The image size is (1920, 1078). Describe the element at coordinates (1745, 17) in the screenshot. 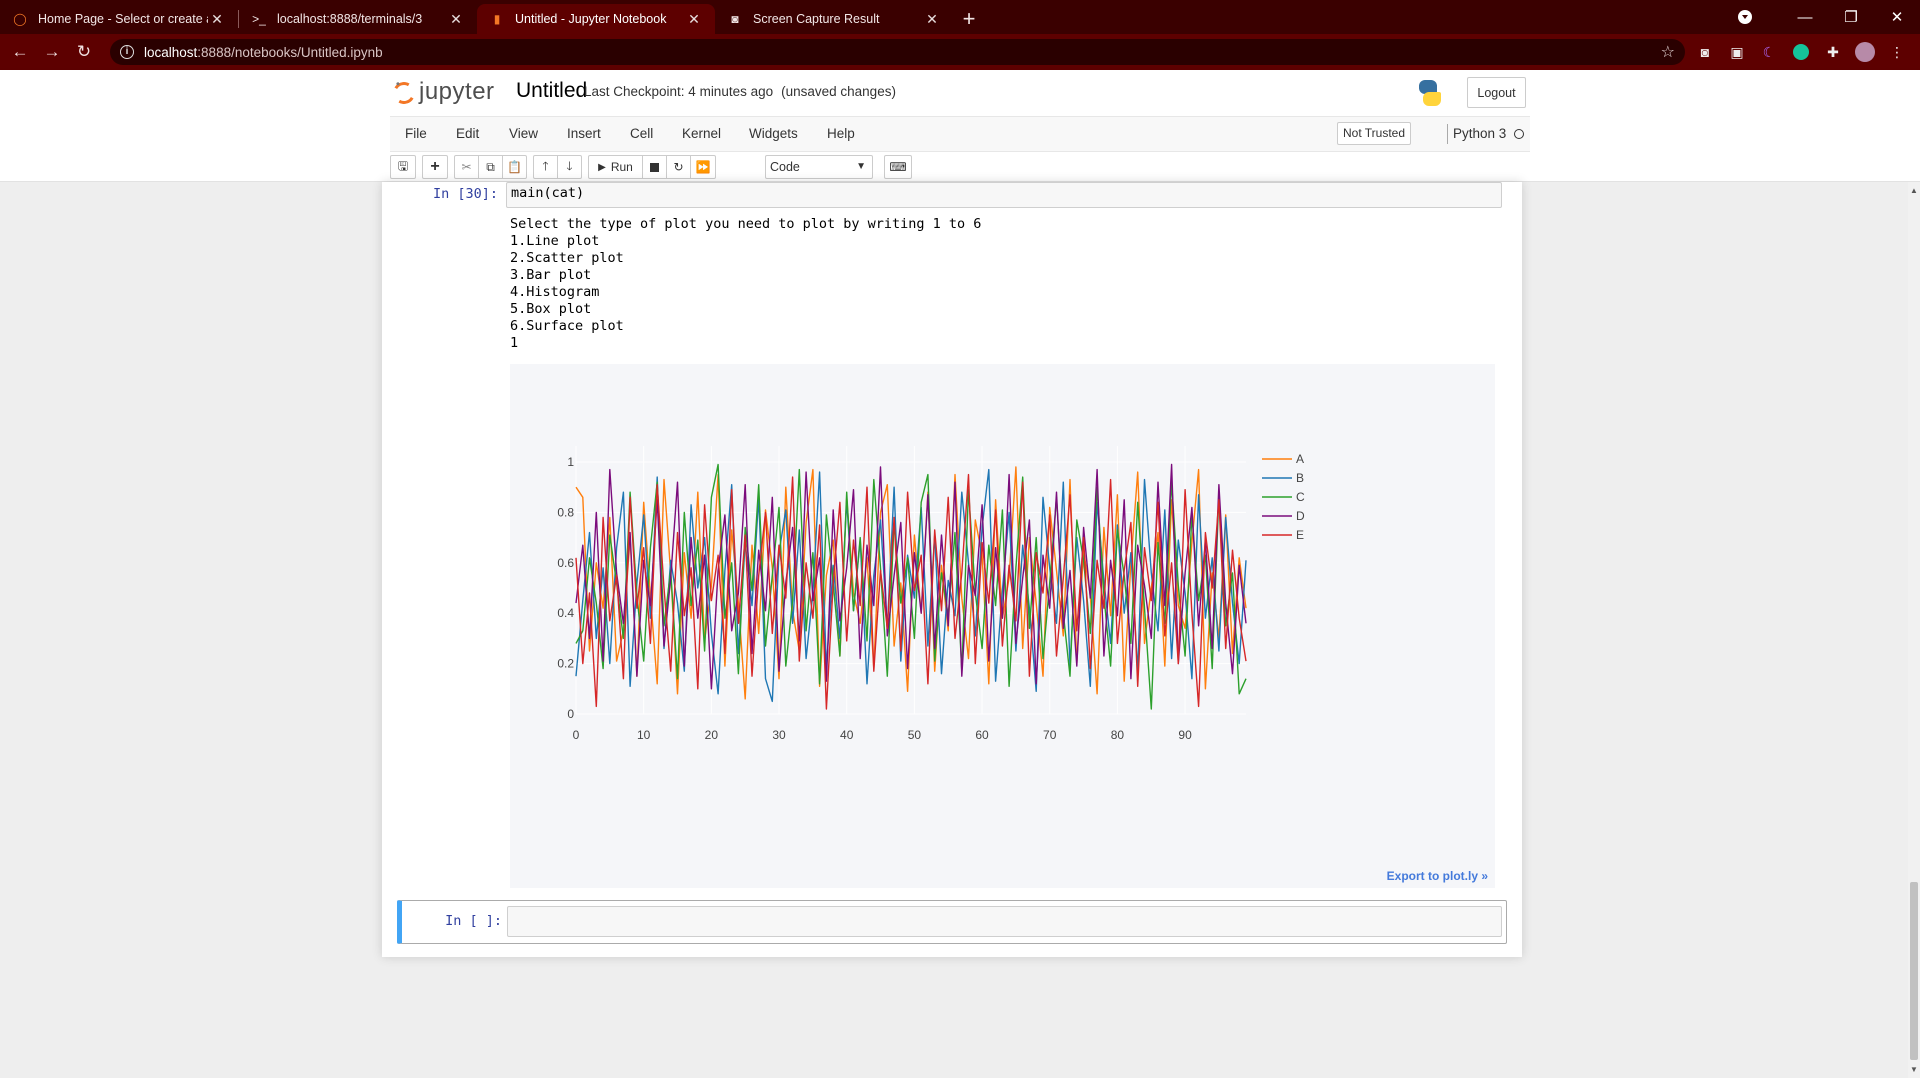

I see `tab-search-icon` at that location.